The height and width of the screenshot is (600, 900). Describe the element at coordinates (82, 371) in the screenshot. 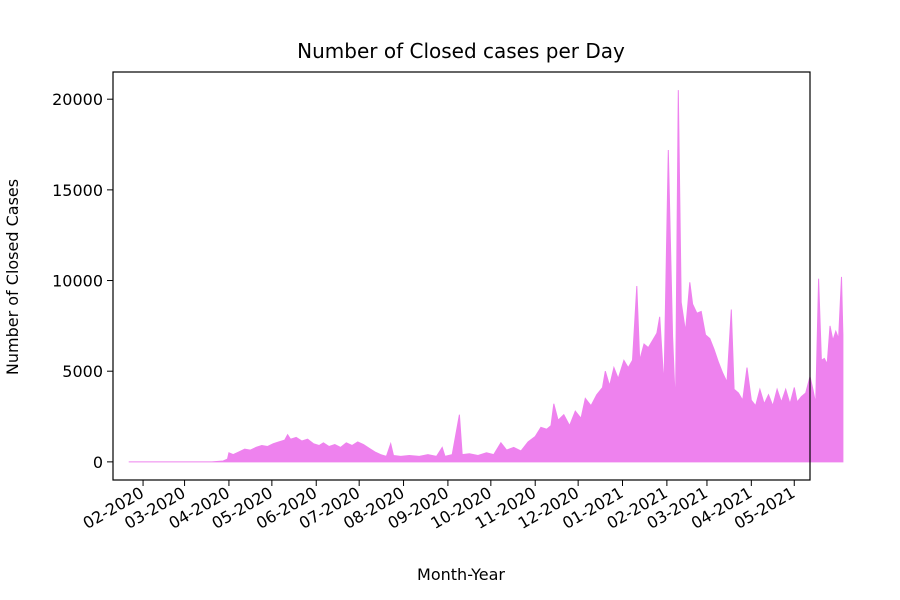

I see `y-tick-label: 5000` at that location.